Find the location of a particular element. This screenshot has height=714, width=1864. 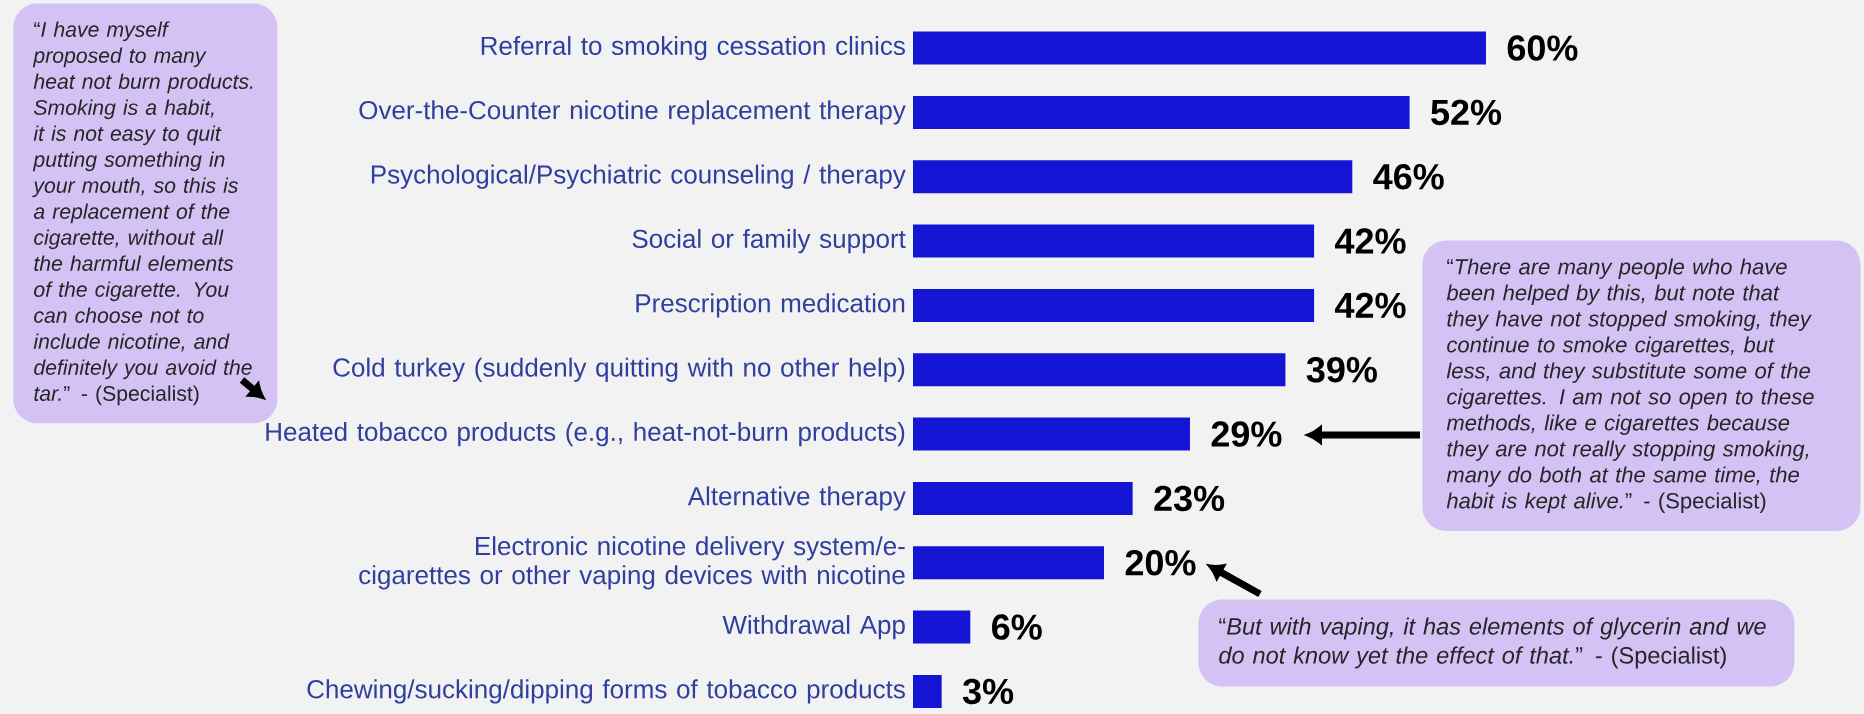

y-tick-label: Prescription medication is located at coordinates (770, 305).